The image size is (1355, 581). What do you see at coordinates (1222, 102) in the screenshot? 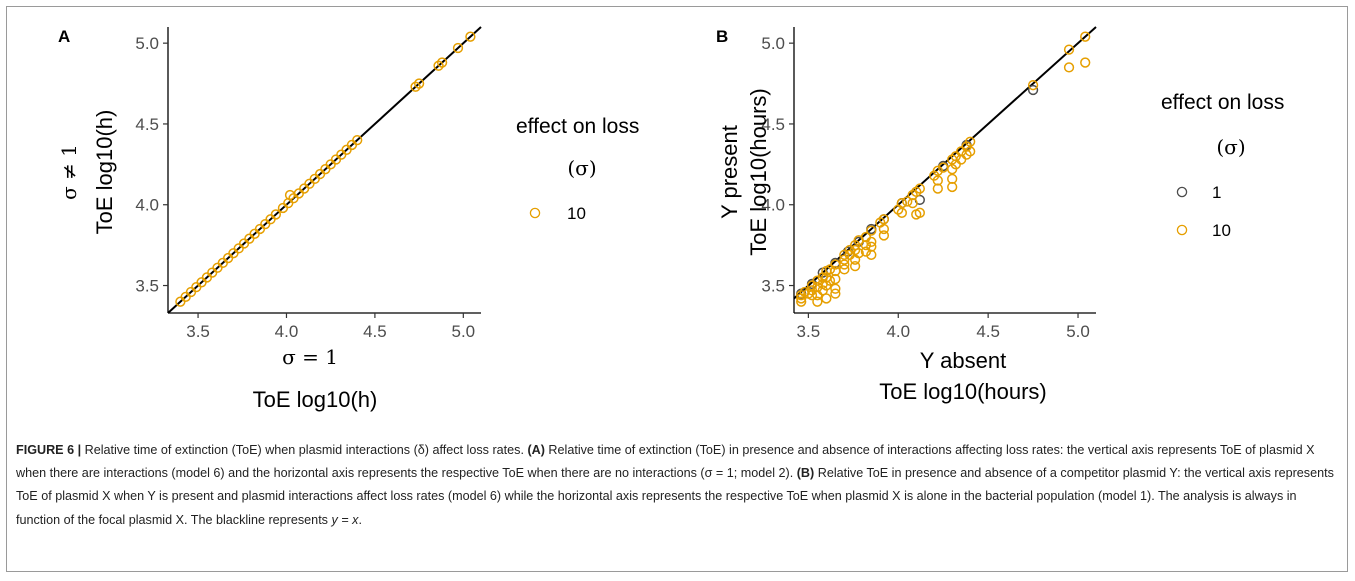
I see `panel-b-legend-title: effect on loss` at bounding box center [1222, 102].